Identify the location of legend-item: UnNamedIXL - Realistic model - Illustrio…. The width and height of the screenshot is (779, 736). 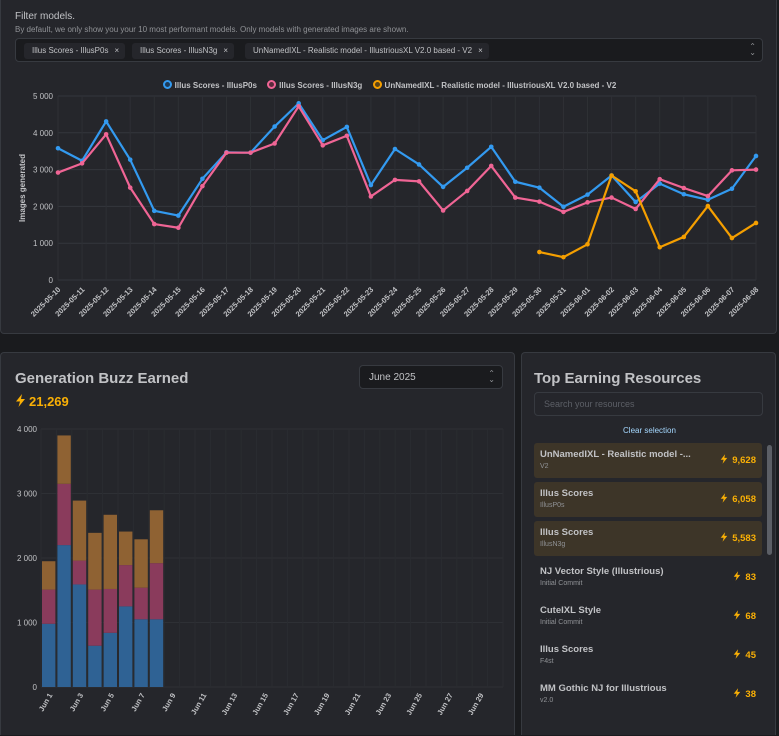
(494, 85).